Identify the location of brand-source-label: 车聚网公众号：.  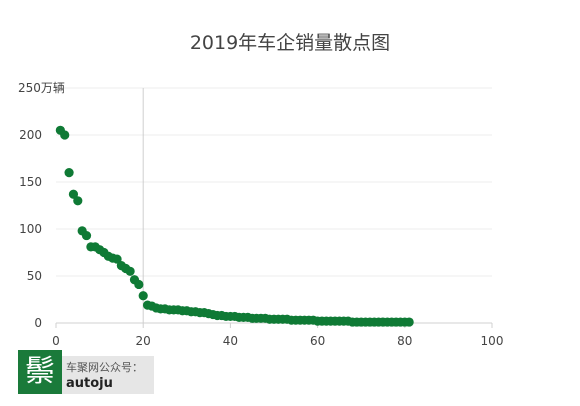
(104, 367).